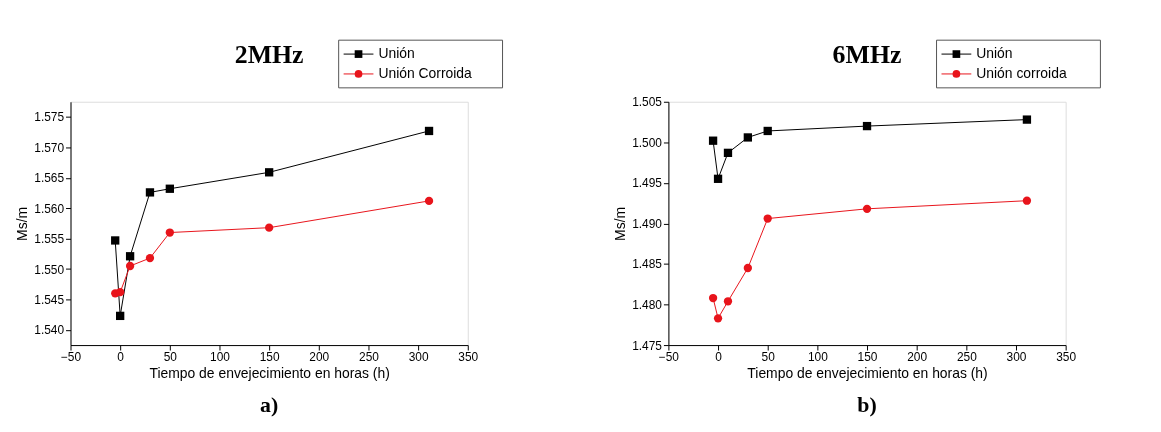 This screenshot has width=1161, height=432. I want to click on y-tick-label: 1.475, so click(647, 345).